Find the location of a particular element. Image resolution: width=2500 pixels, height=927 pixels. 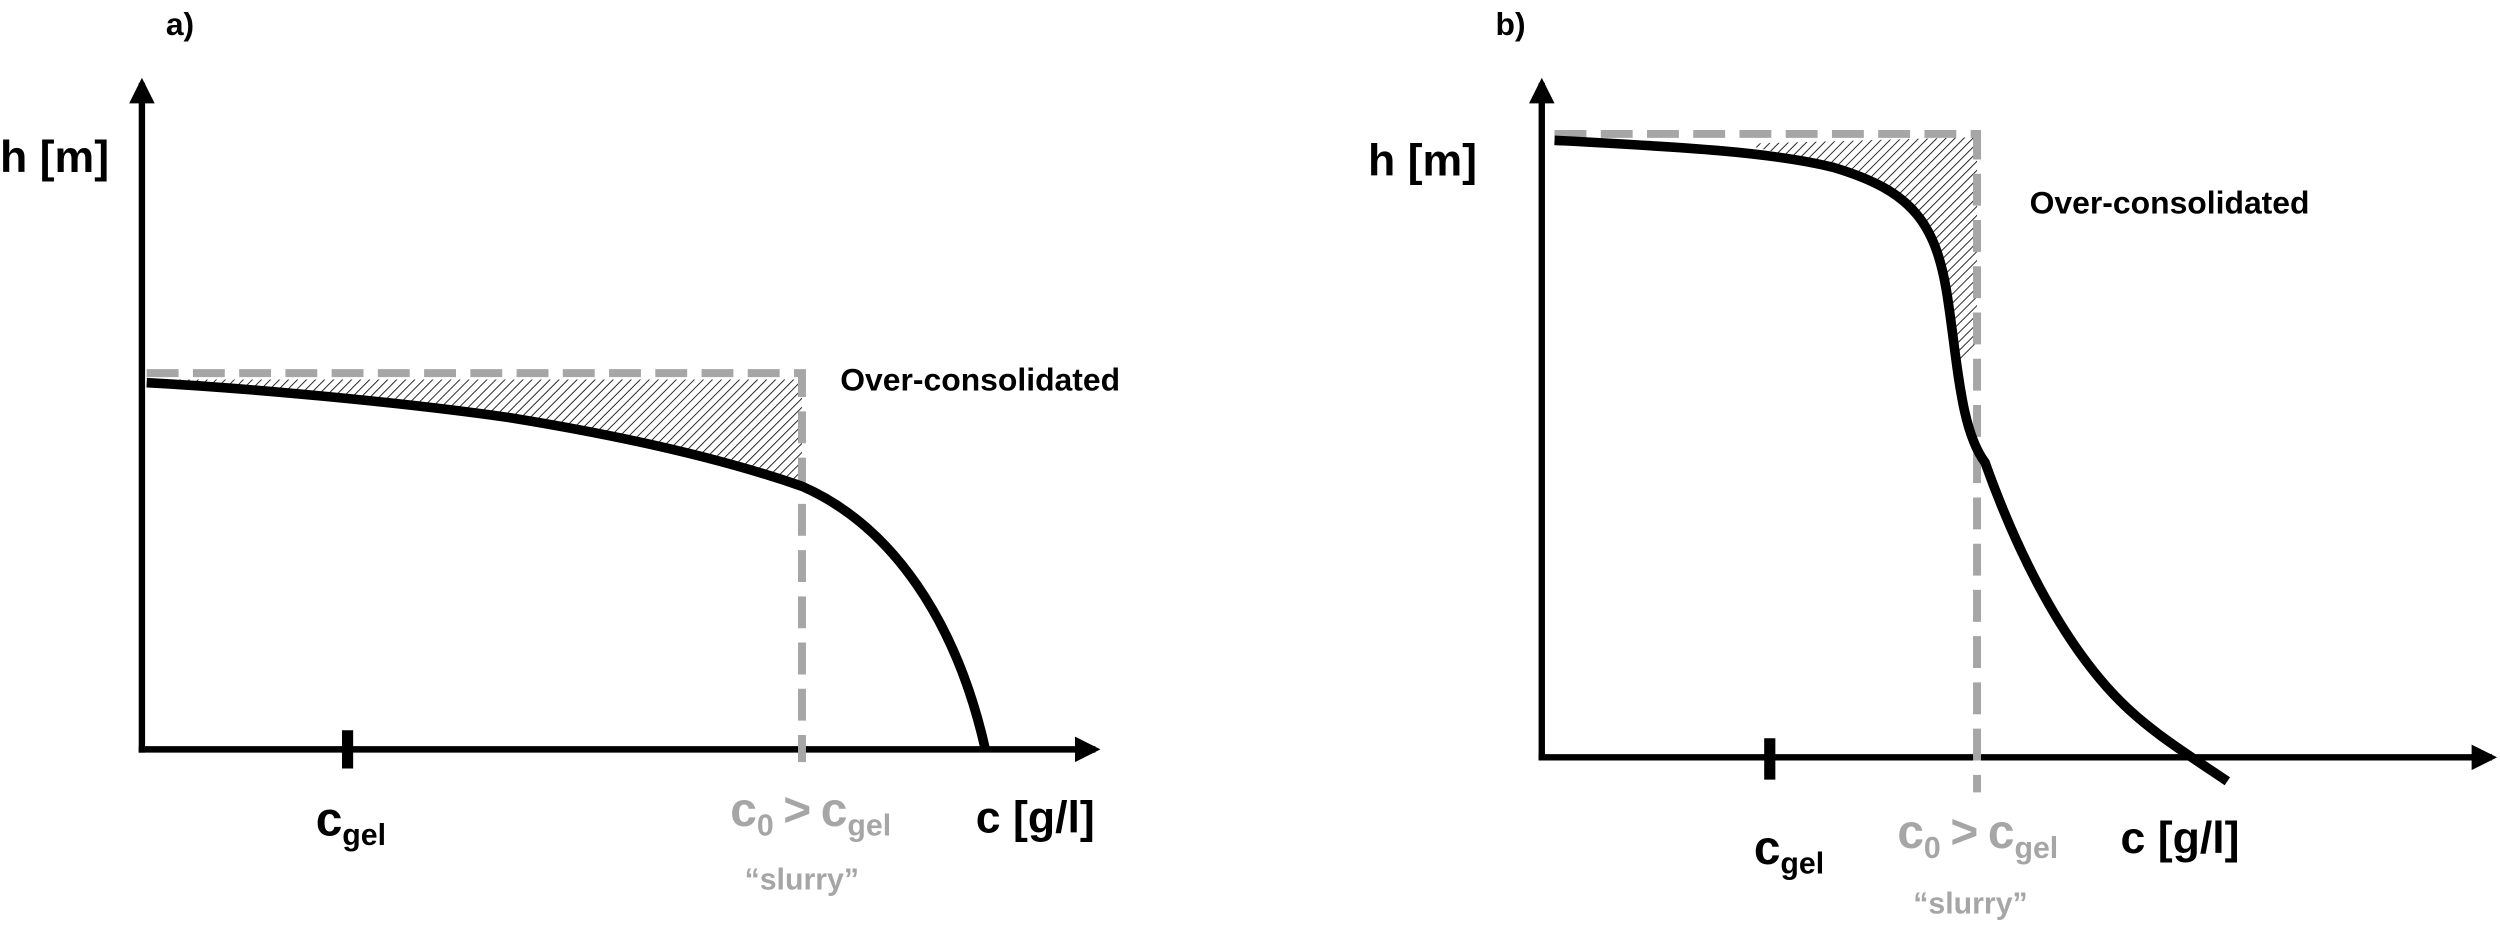

profile-curve is located at coordinates (568, 564).